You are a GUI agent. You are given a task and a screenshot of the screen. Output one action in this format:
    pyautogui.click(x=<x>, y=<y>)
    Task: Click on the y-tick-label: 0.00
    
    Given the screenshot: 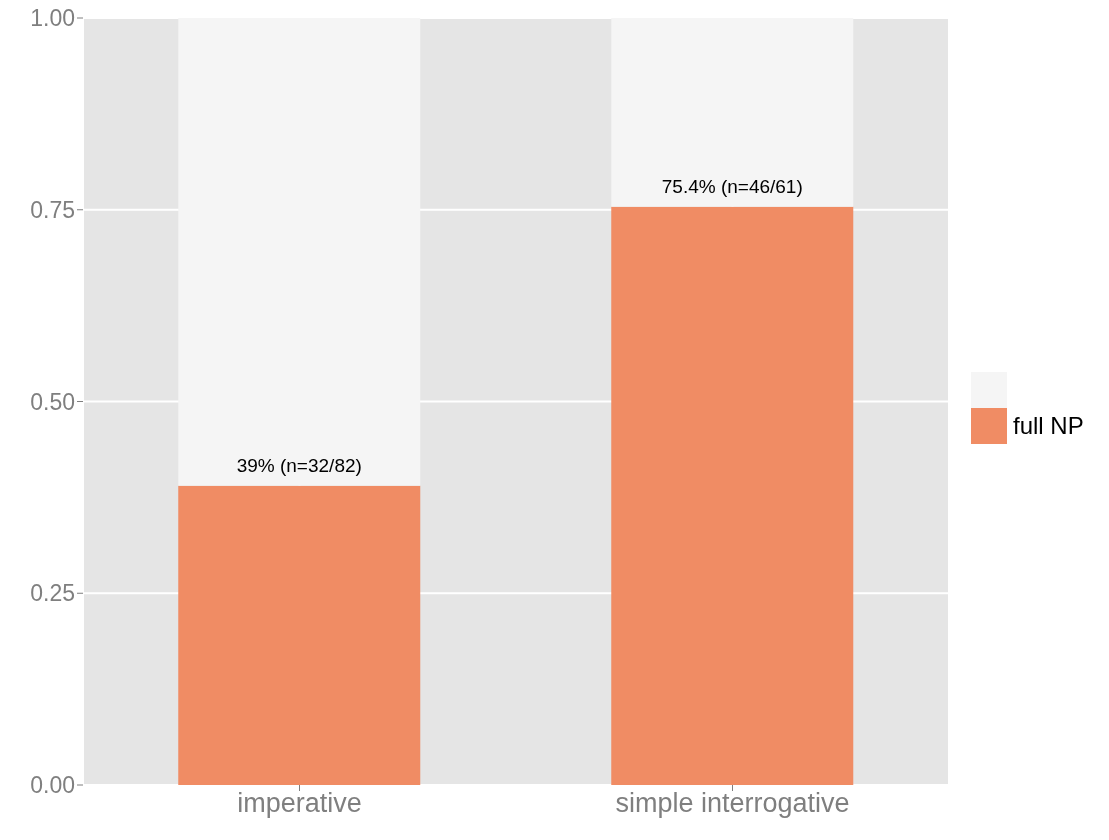 What is the action you would take?
    pyautogui.click(x=52, y=785)
    